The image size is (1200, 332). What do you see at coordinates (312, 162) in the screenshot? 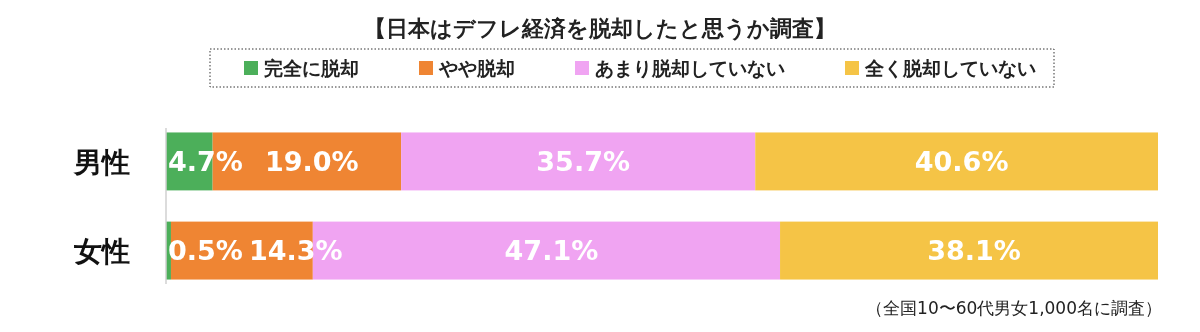
I see `data-label: 19.0%` at bounding box center [312, 162].